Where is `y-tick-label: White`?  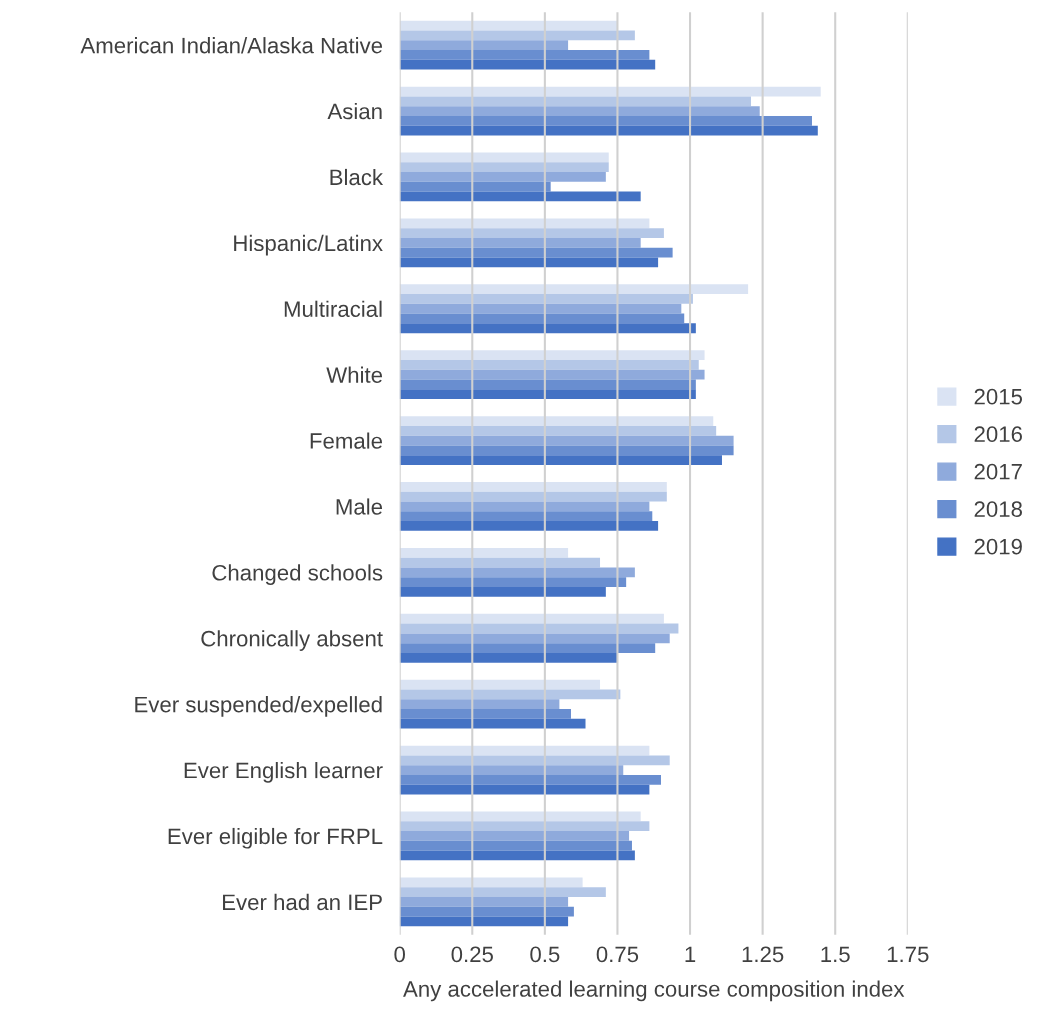 y-tick-label: White is located at coordinates (354, 374).